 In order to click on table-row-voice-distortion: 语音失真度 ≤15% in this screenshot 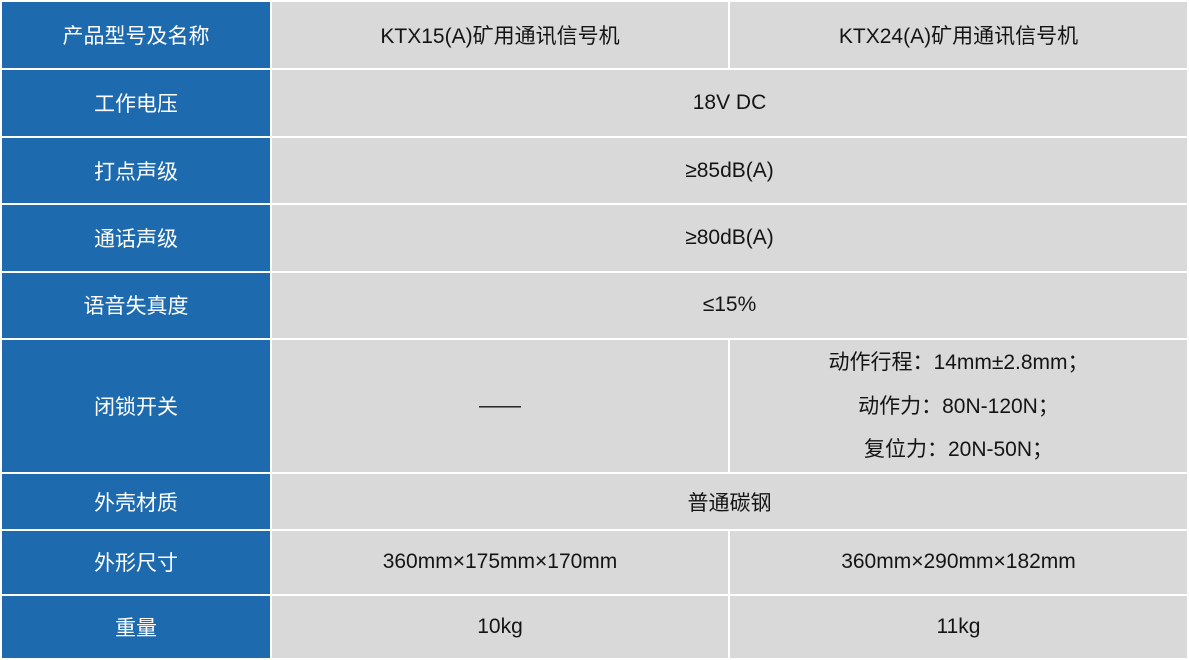, I will do `click(594, 305)`.